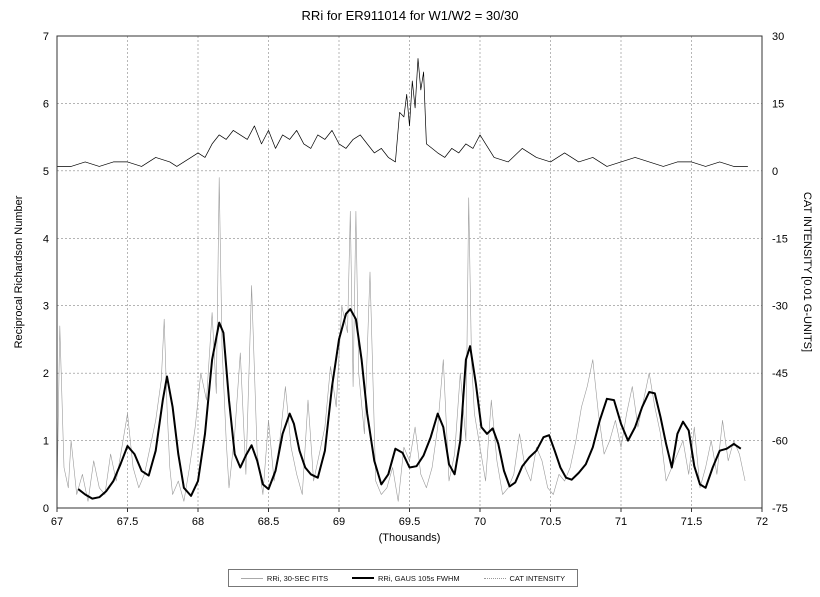  What do you see at coordinates (480, 522) in the screenshot?
I see `x-tick-label: 70` at bounding box center [480, 522].